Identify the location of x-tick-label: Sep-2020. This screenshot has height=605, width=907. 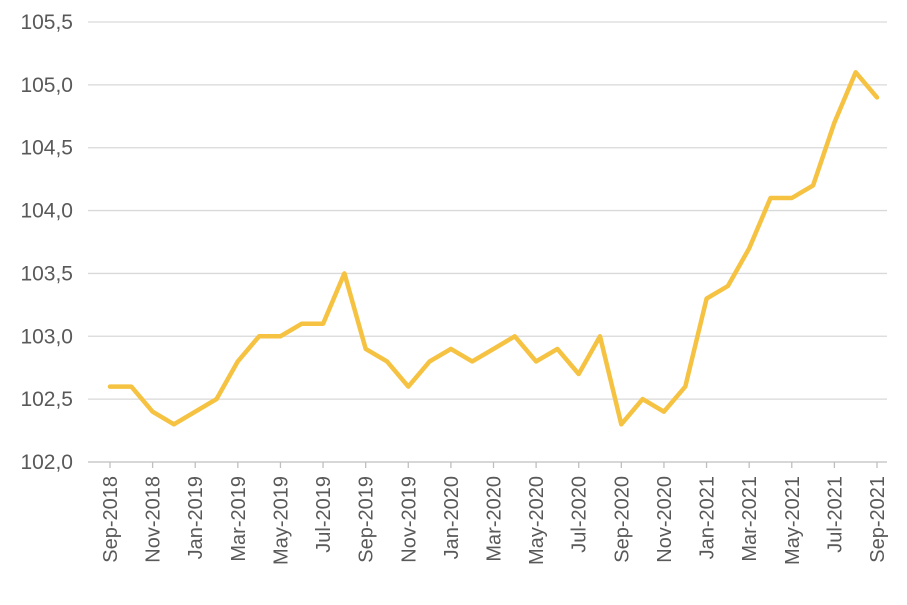
(622, 519).